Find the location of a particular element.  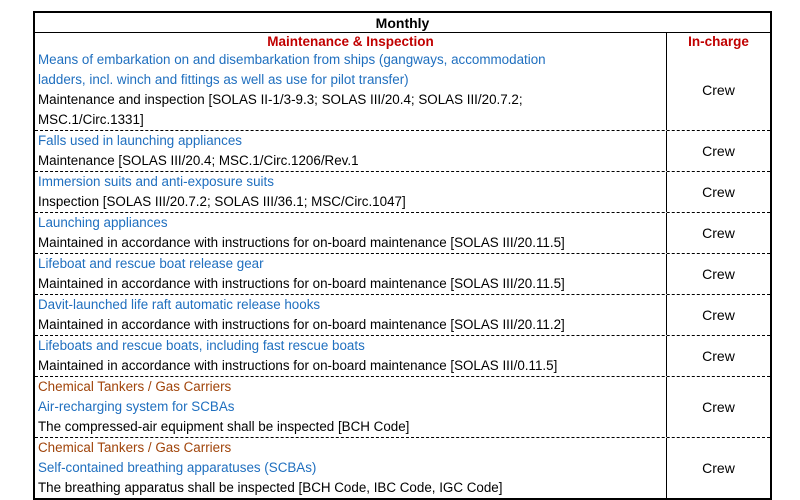

row-heading: Falls used in launching appliances is located at coordinates (140, 140).